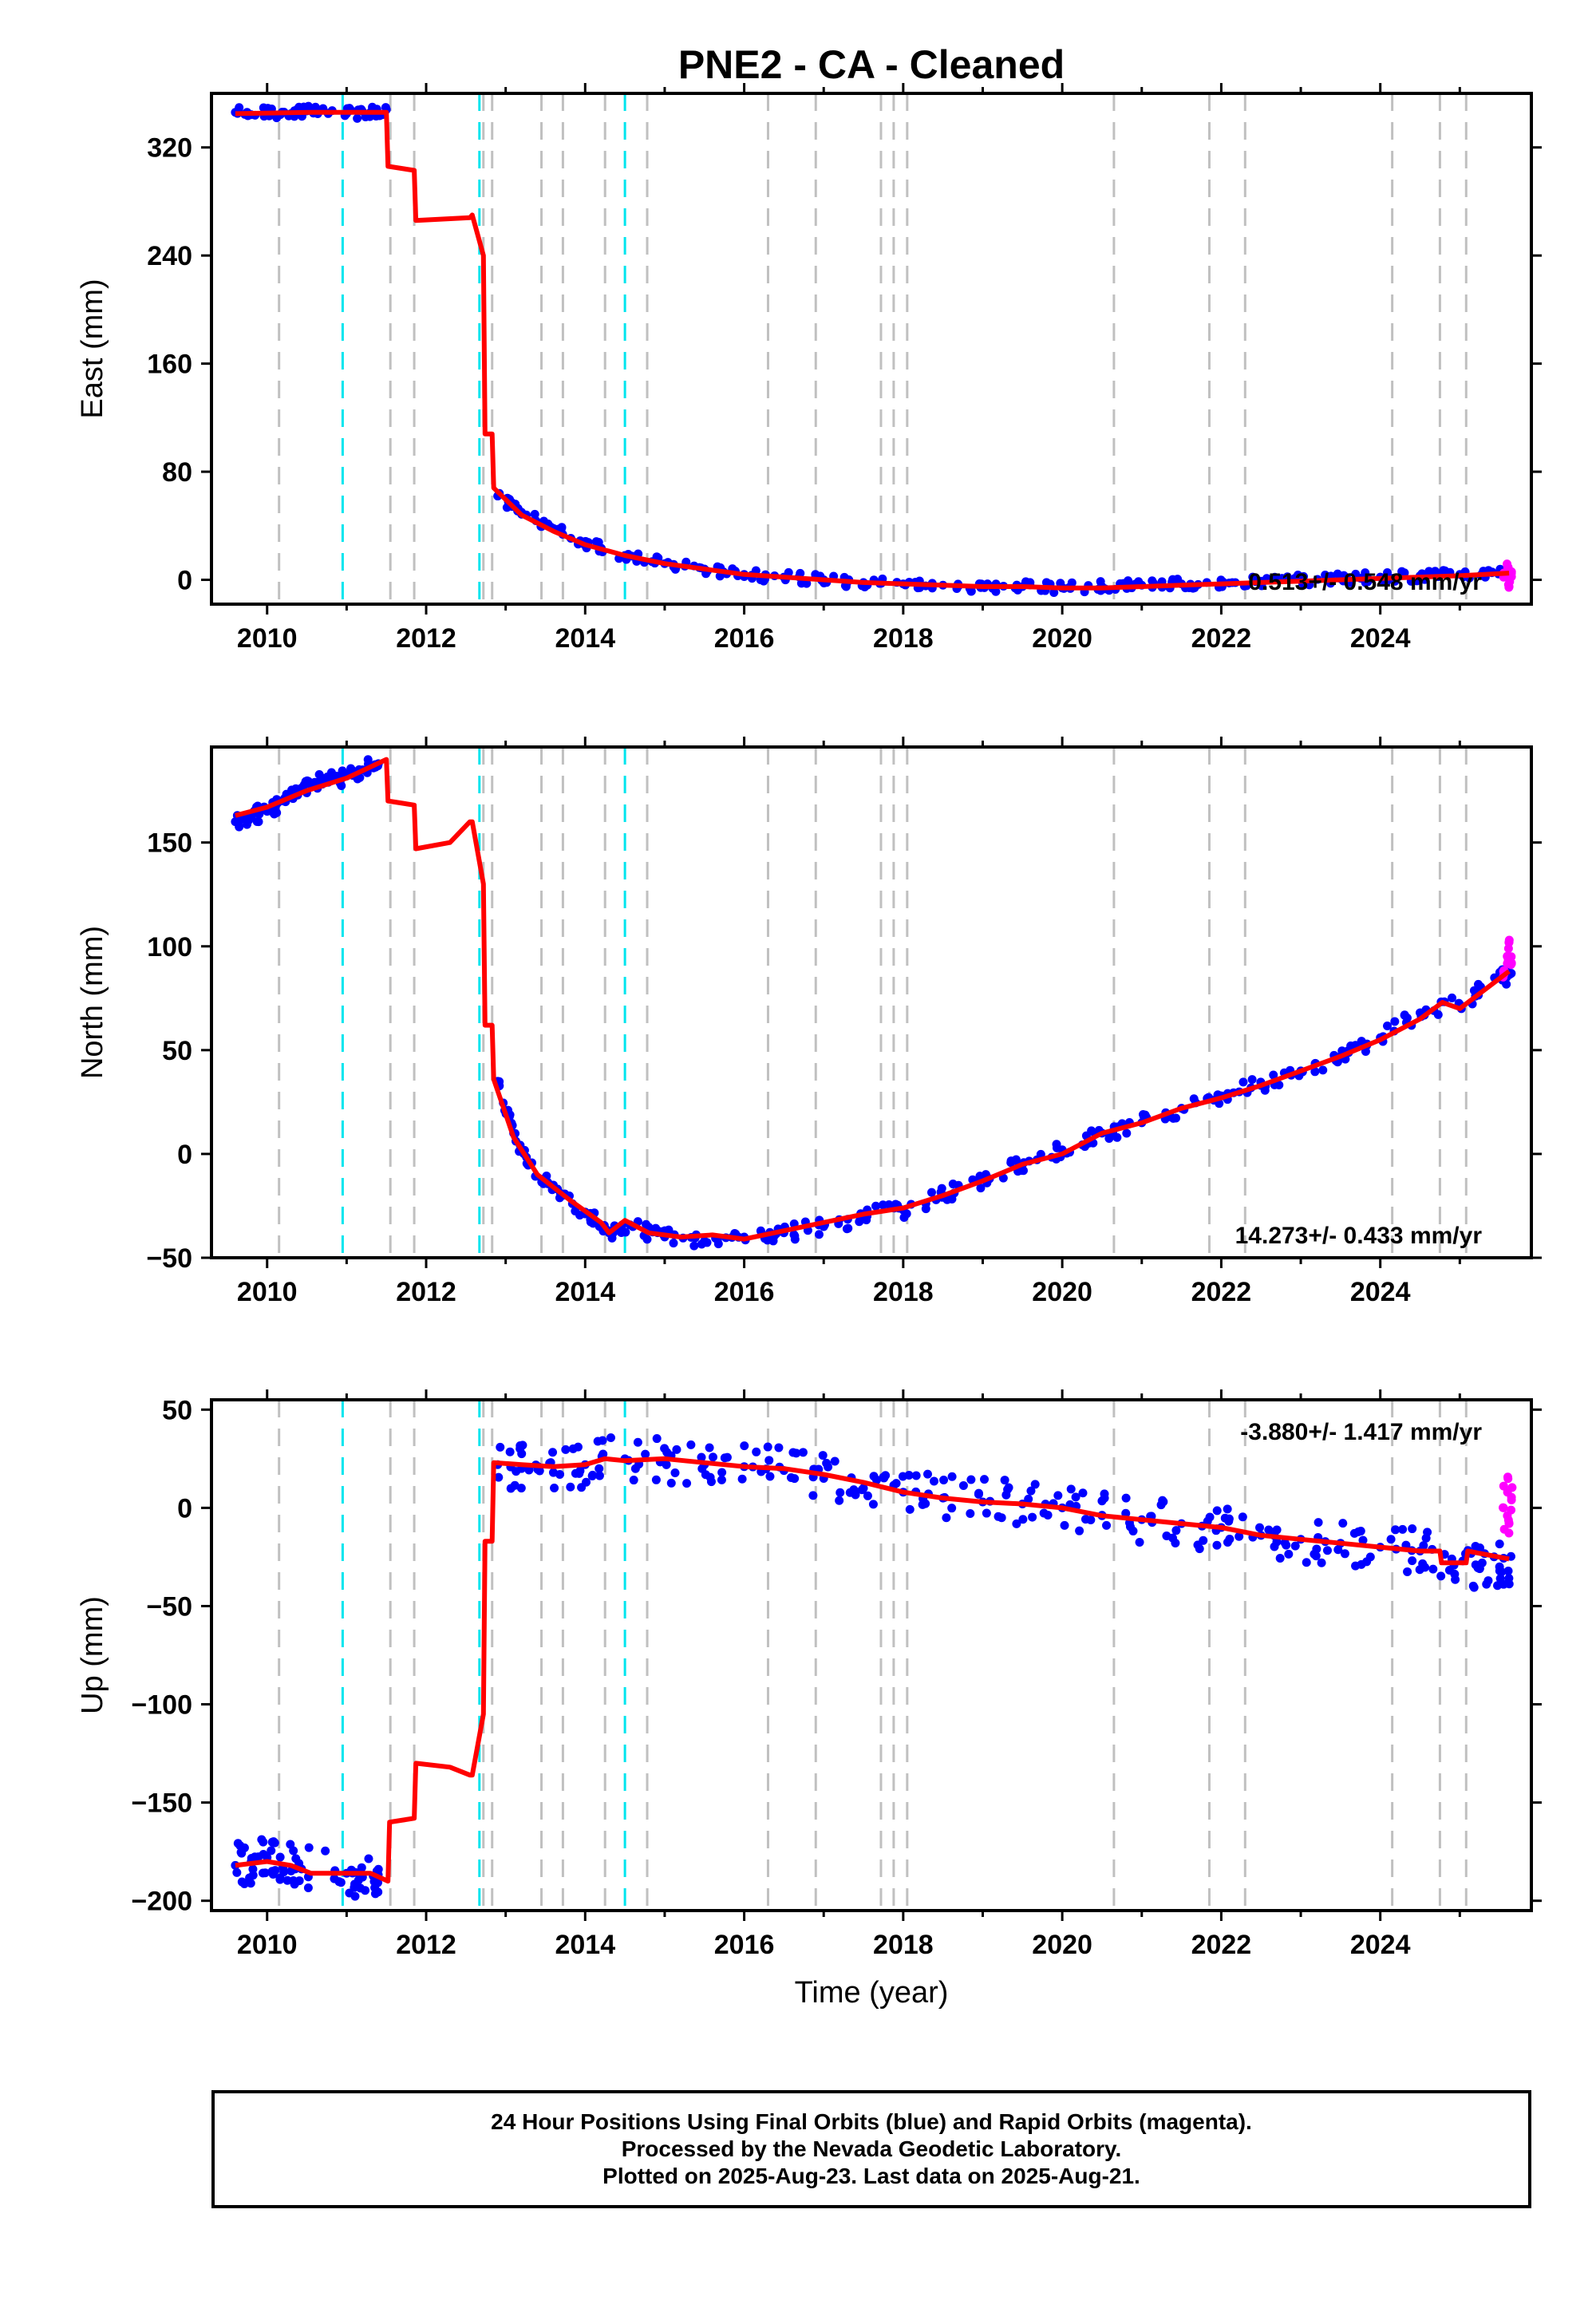  I want to click on chart-title: PNE2 - CA - Cleaned, so click(871, 64).